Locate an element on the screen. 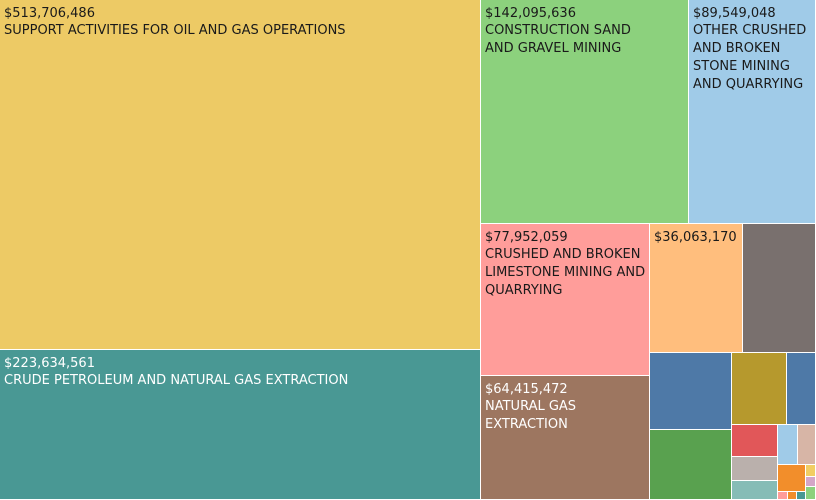 This screenshot has width=816, height=500. treemap-tile-natural-gas-extraction: $64,415,472 NATURAL GAS EXTRACTION is located at coordinates (565, 438).